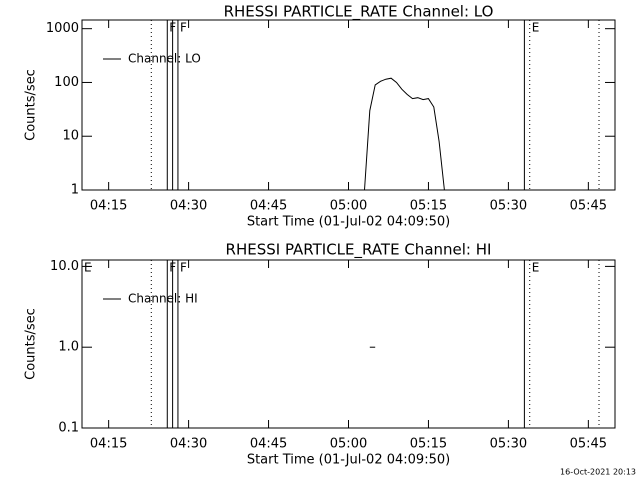 The image size is (640, 480). Describe the element at coordinates (62, 28) in the screenshot. I see `y-tick-label: 1000` at that location.